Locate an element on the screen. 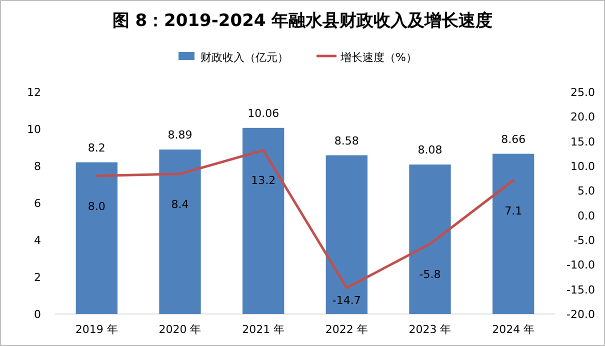 The height and width of the screenshot is (346, 605). data-label: 8.2 is located at coordinates (97, 147).